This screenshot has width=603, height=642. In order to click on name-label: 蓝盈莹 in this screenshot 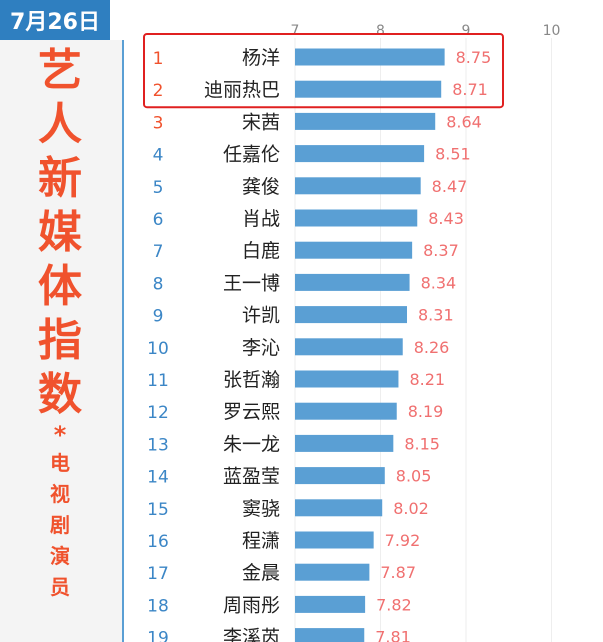, I will do `click(251, 477)`.